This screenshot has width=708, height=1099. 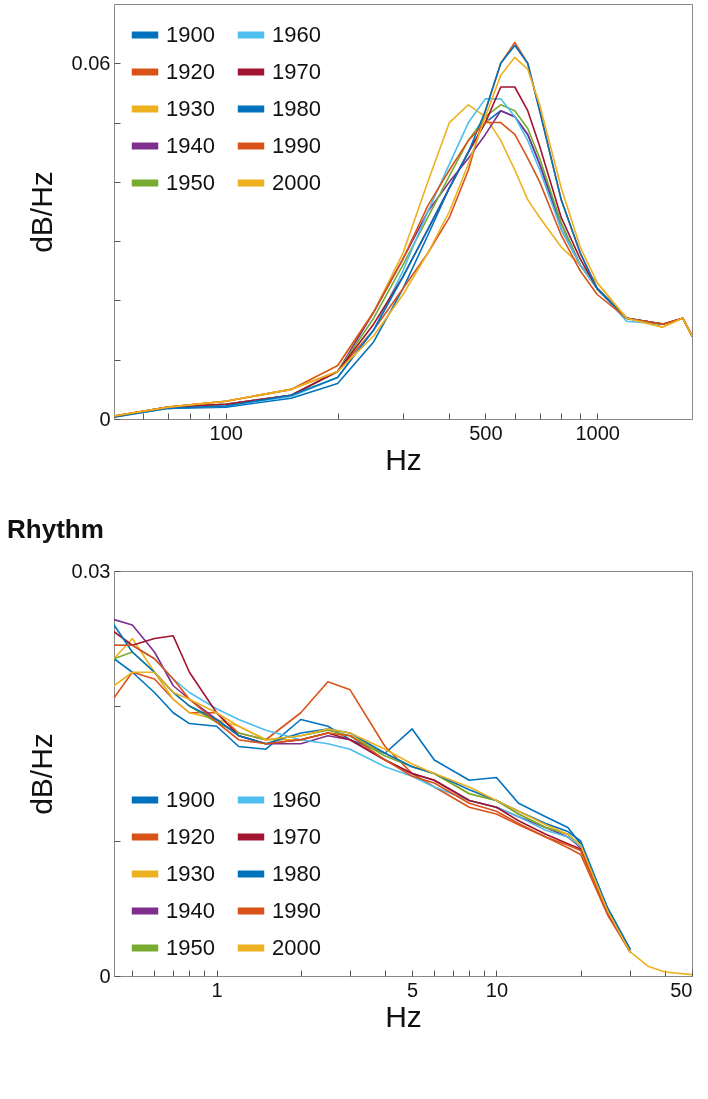 What do you see at coordinates (413, 989) in the screenshot?
I see `x-tick-label: 5` at bounding box center [413, 989].